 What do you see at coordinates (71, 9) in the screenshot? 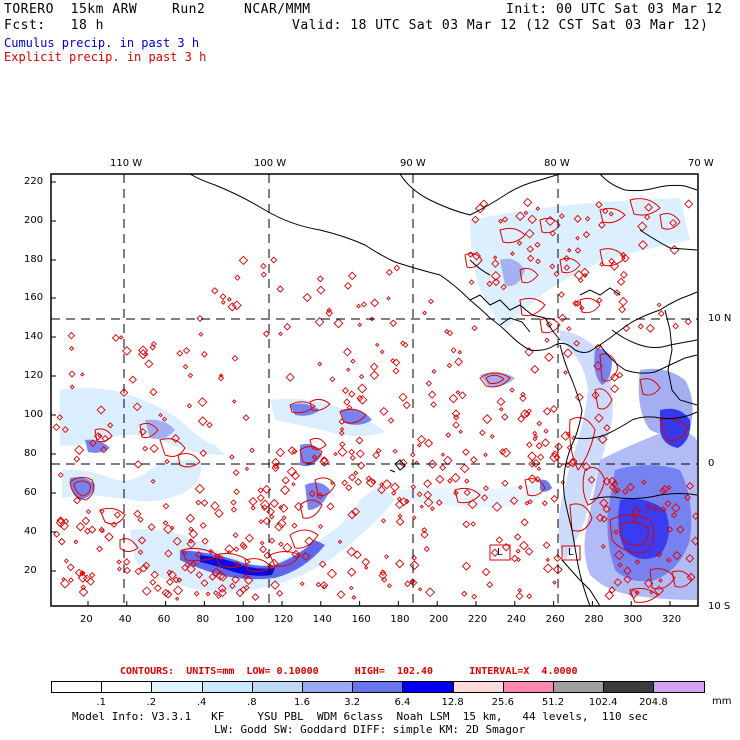
I see `model-name: TORERO 15km ARW` at bounding box center [71, 9].